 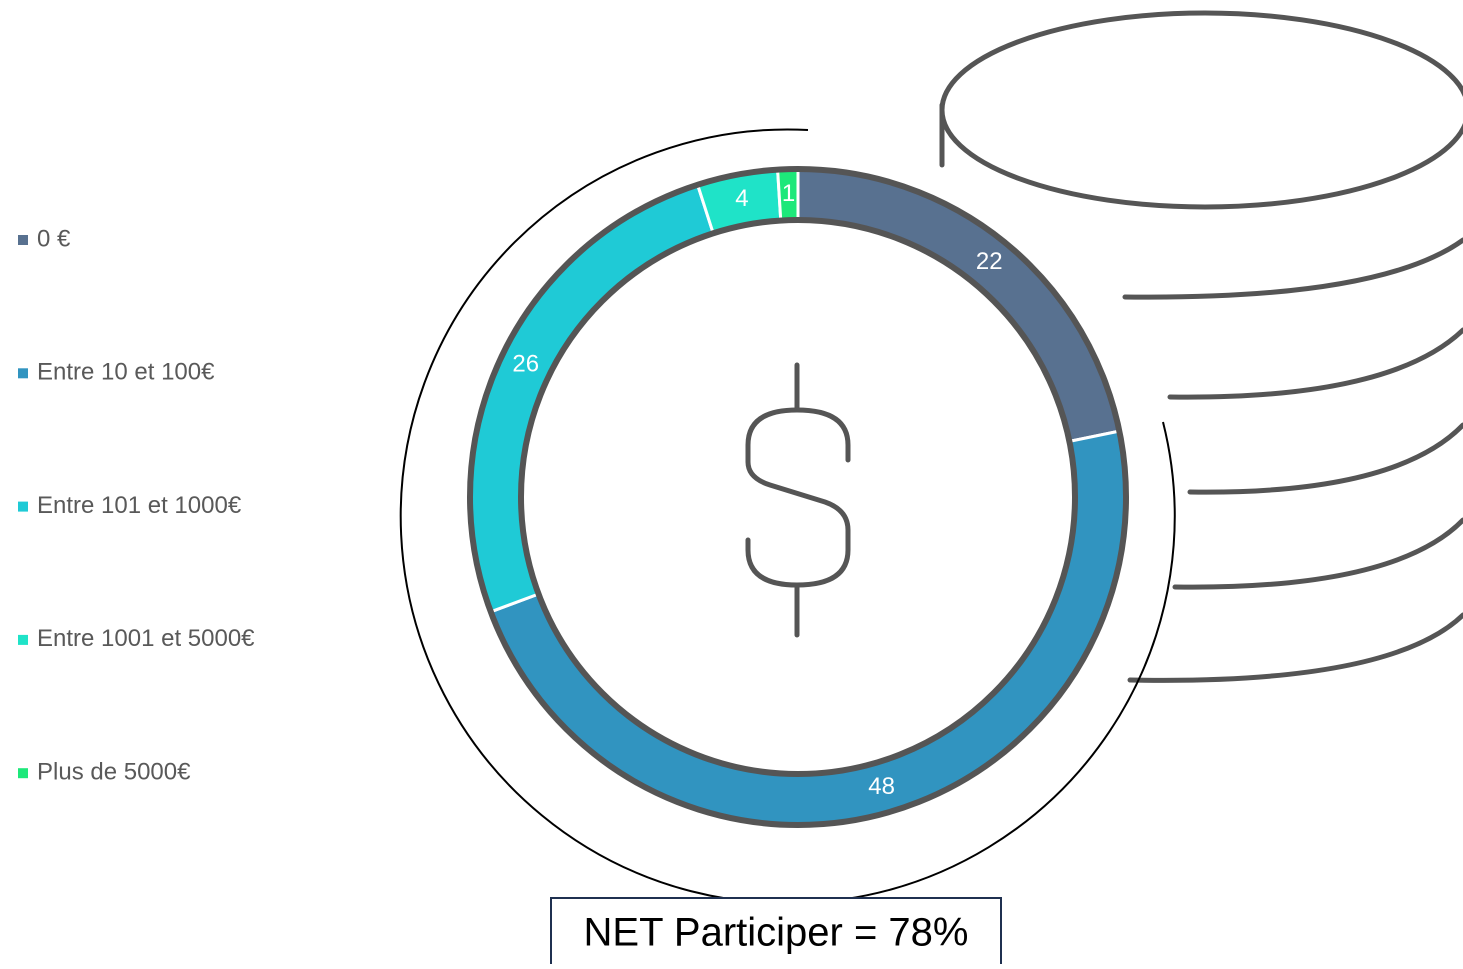 What do you see at coordinates (114, 772) in the screenshot?
I see `legend-label: Plus de 5000€` at bounding box center [114, 772].